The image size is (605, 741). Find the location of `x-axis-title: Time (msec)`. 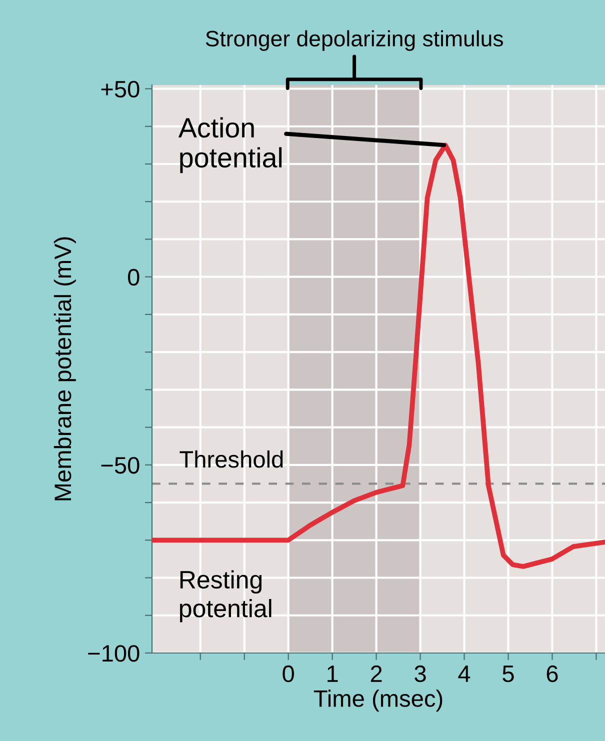

x-axis-title: Time (msec) is located at coordinates (378, 701).